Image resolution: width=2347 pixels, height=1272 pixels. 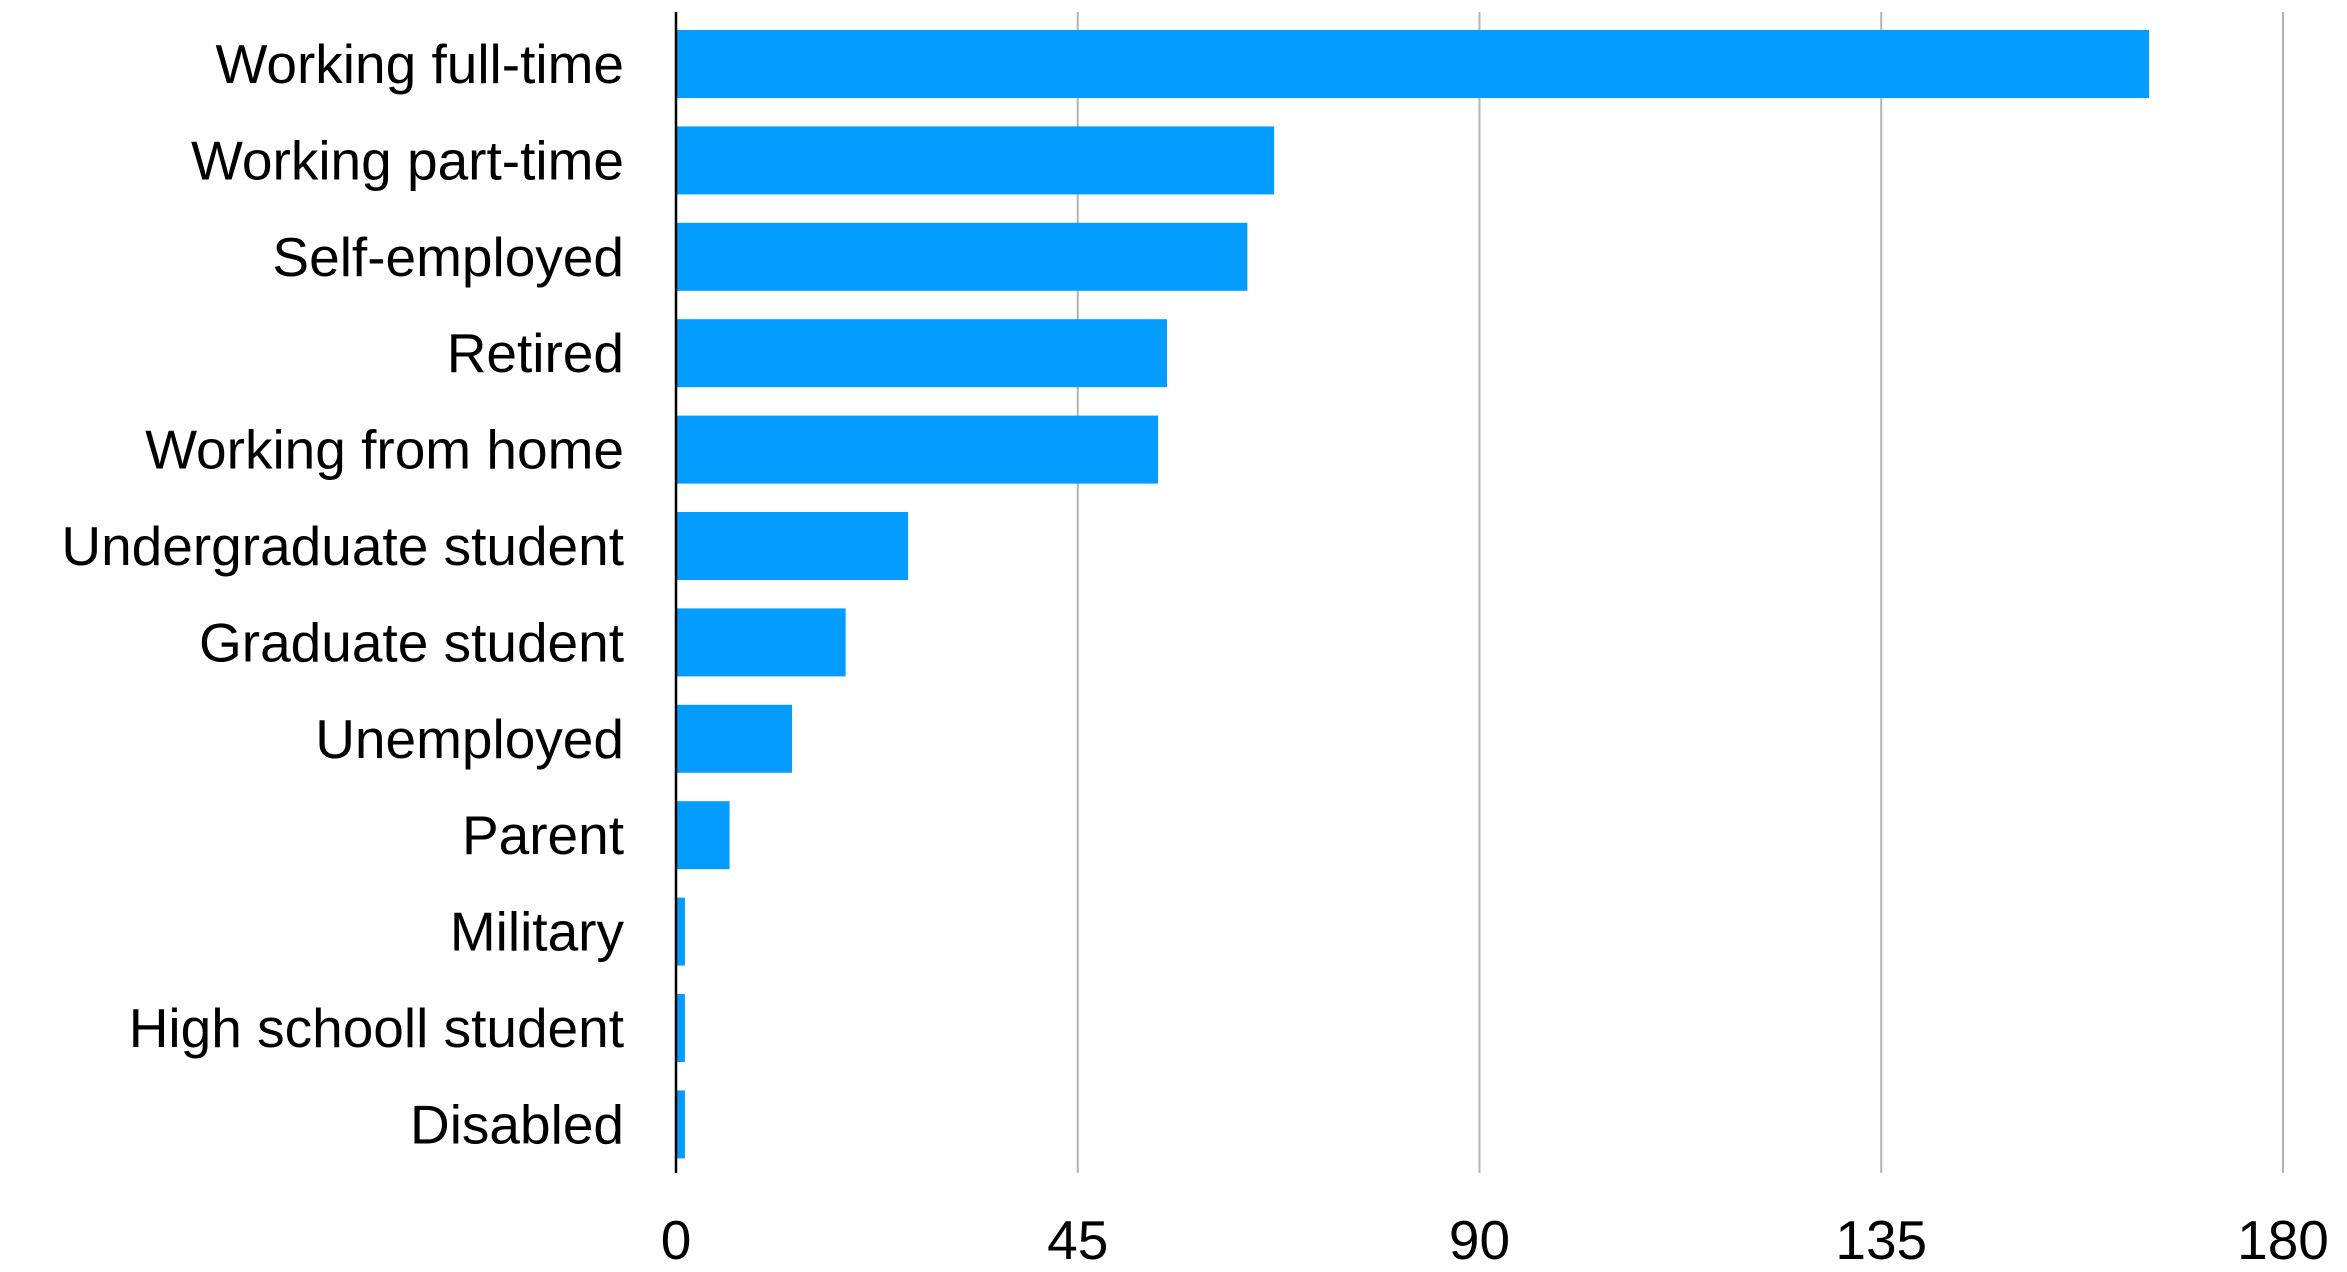 What do you see at coordinates (469, 739) in the screenshot?
I see `category-label-unemployed: Unemployed` at bounding box center [469, 739].